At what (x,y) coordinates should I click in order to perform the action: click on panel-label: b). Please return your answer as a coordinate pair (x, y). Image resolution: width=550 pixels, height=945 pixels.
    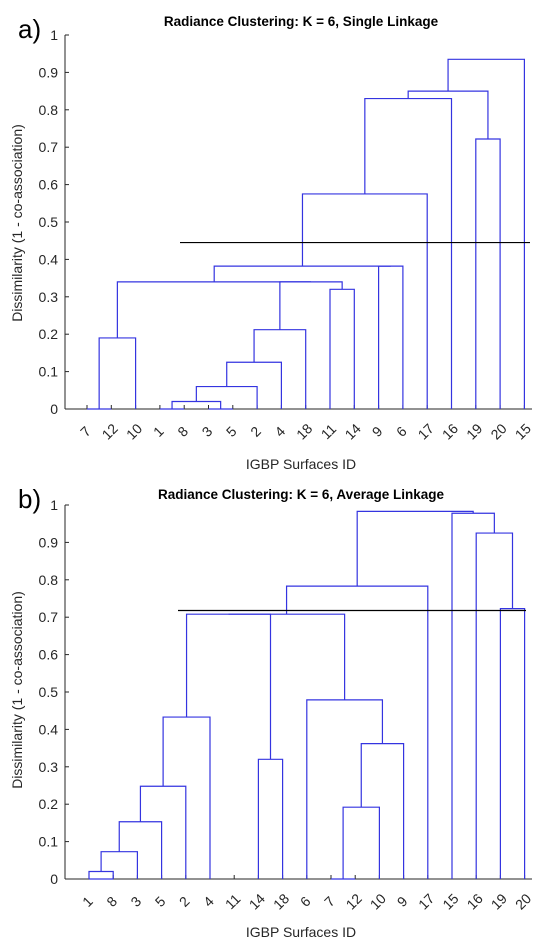
    Looking at the image, I should click on (29, 499).